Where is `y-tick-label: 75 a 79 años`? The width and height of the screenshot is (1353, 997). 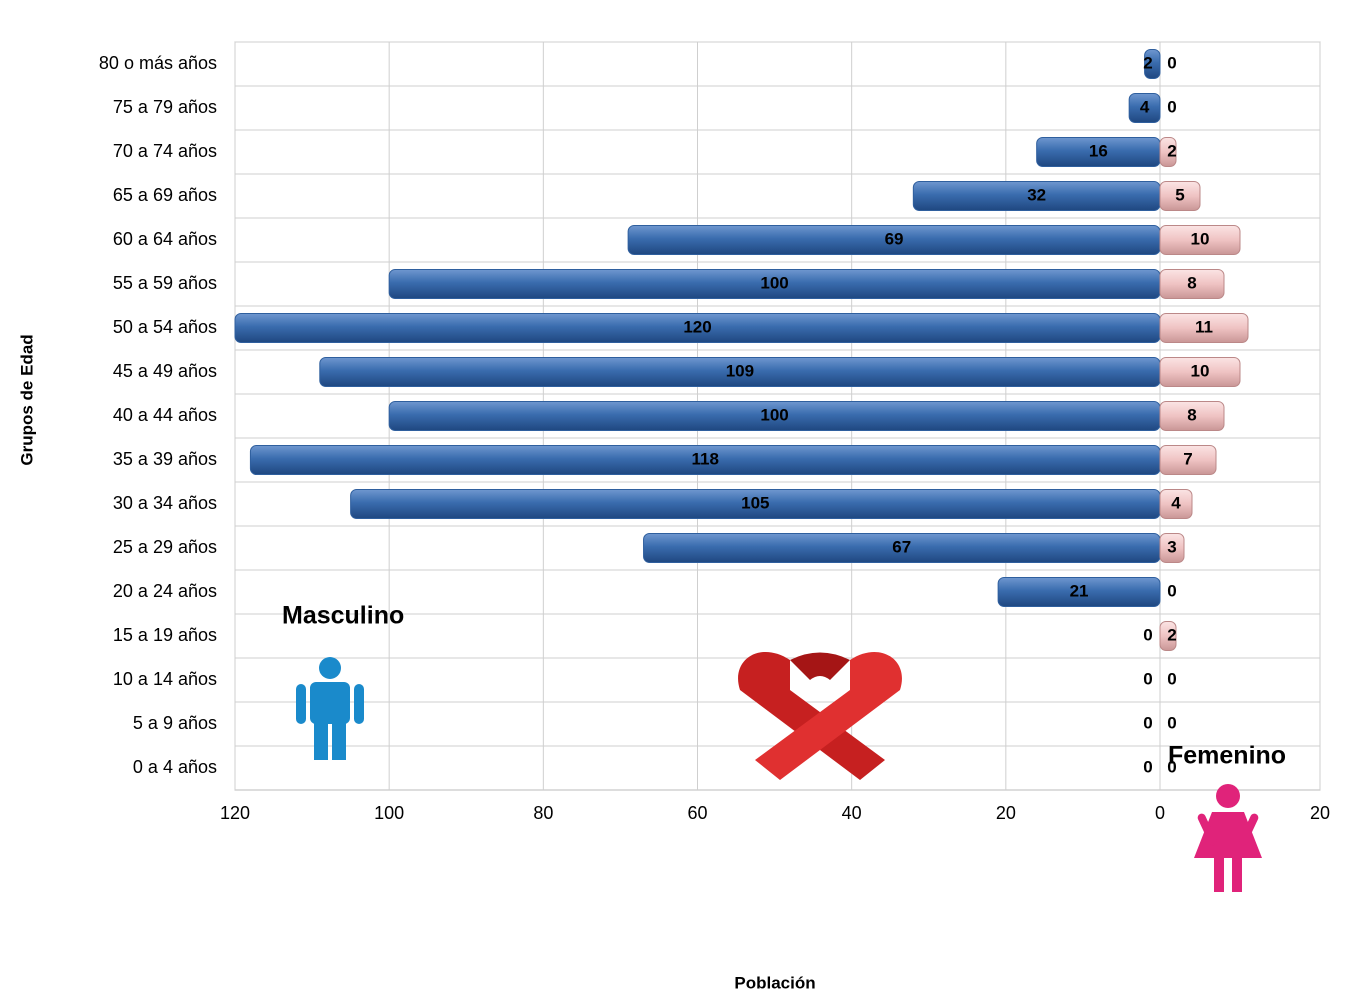 y-tick-label: 75 a 79 años is located at coordinates (165, 107).